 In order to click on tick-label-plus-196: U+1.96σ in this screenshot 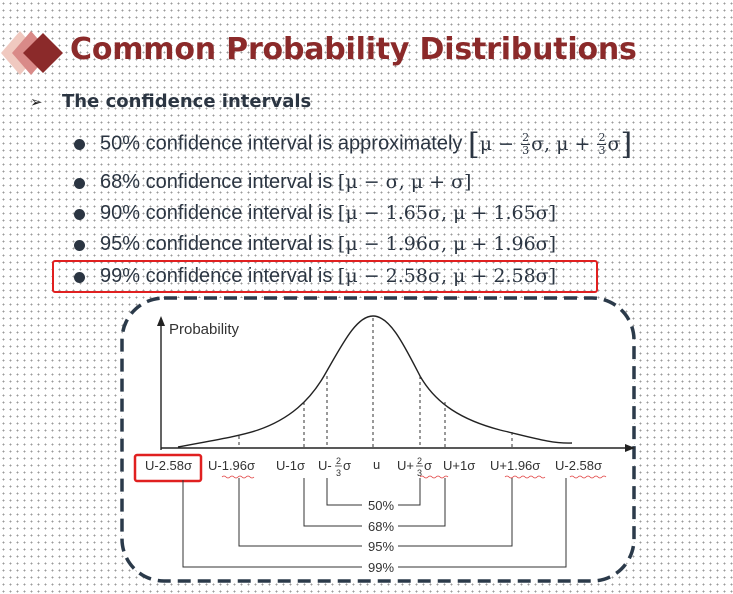, I will do `click(515, 465)`.